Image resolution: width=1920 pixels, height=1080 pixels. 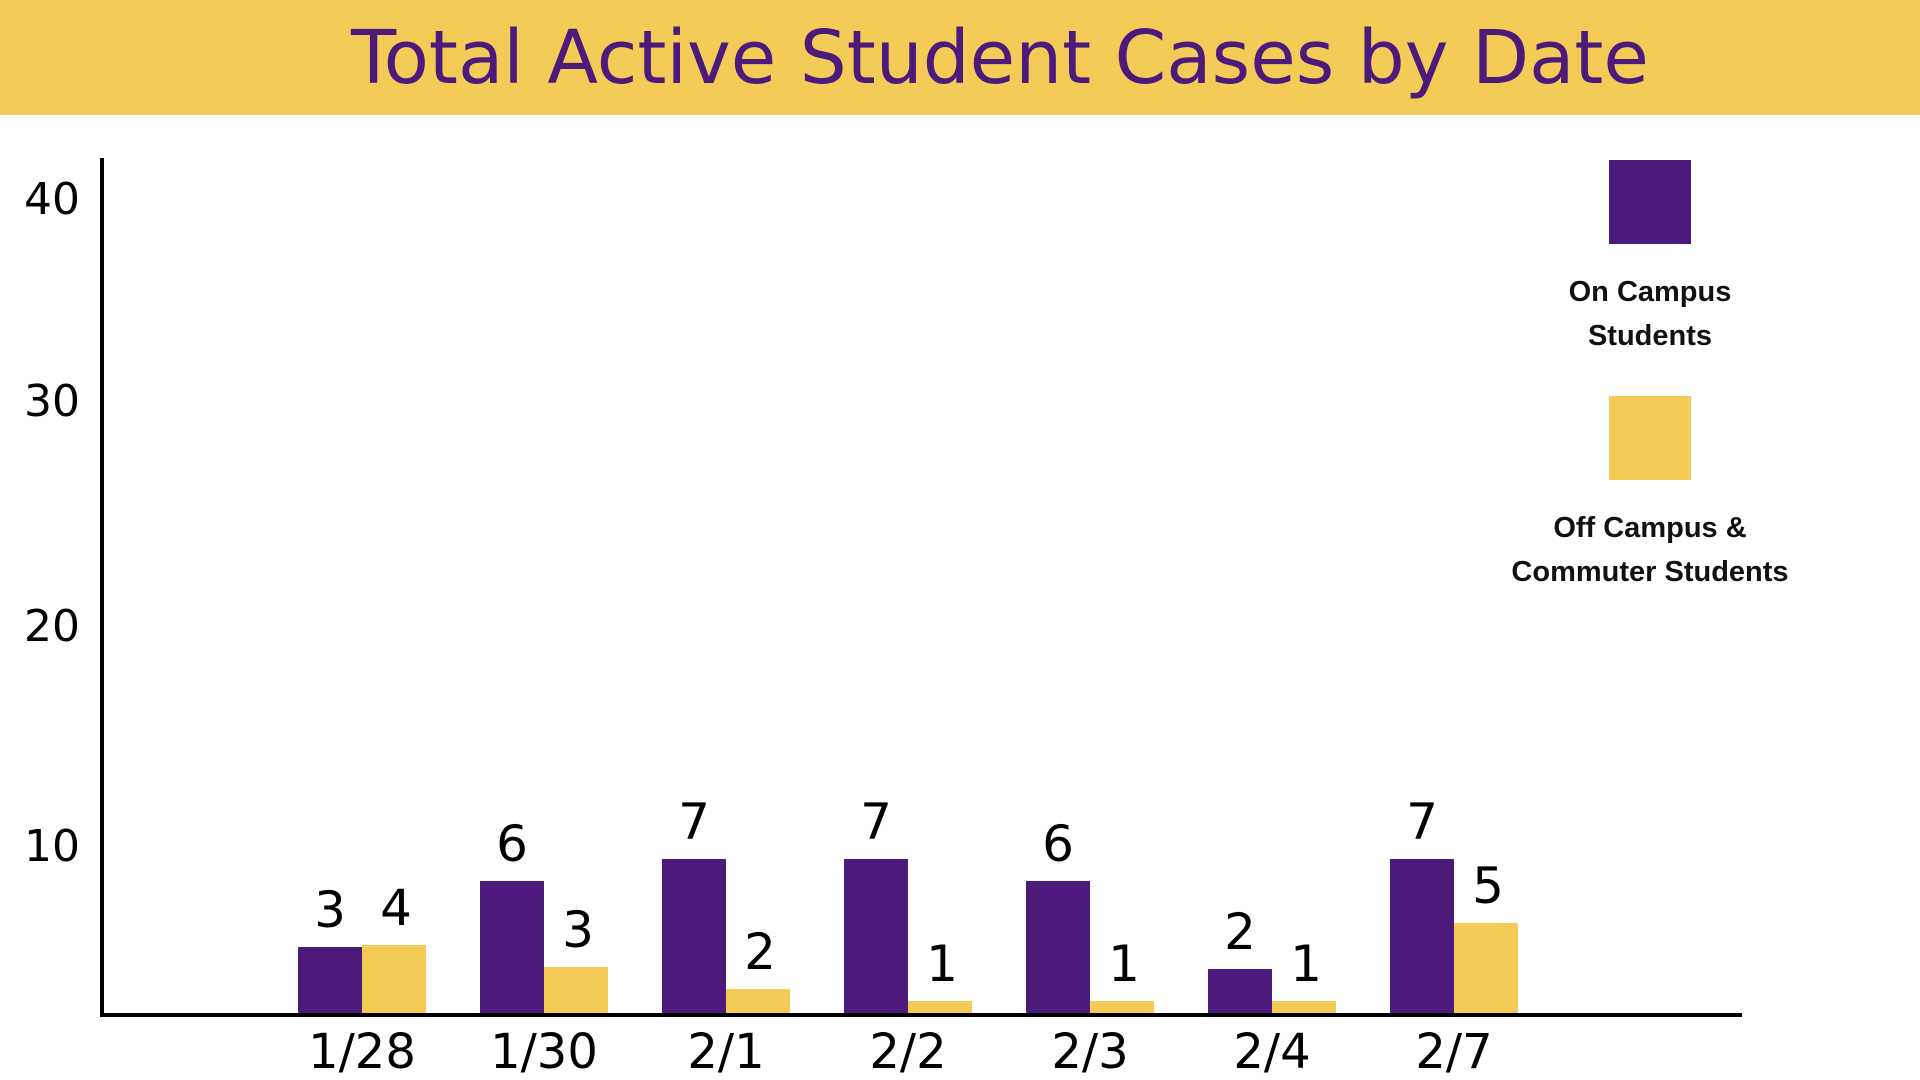 What do you see at coordinates (52, 401) in the screenshot?
I see `y-tick-label: 30` at bounding box center [52, 401].